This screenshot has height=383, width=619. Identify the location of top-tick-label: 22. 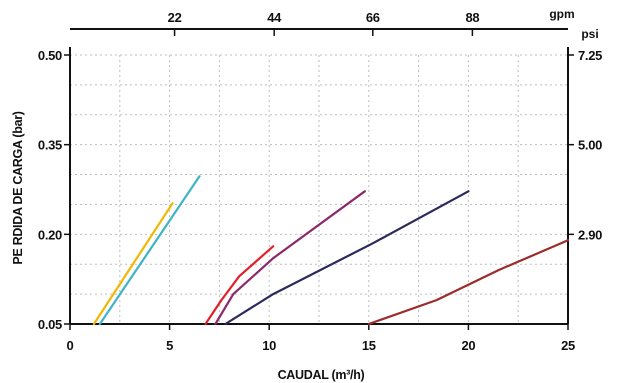
(175, 17).